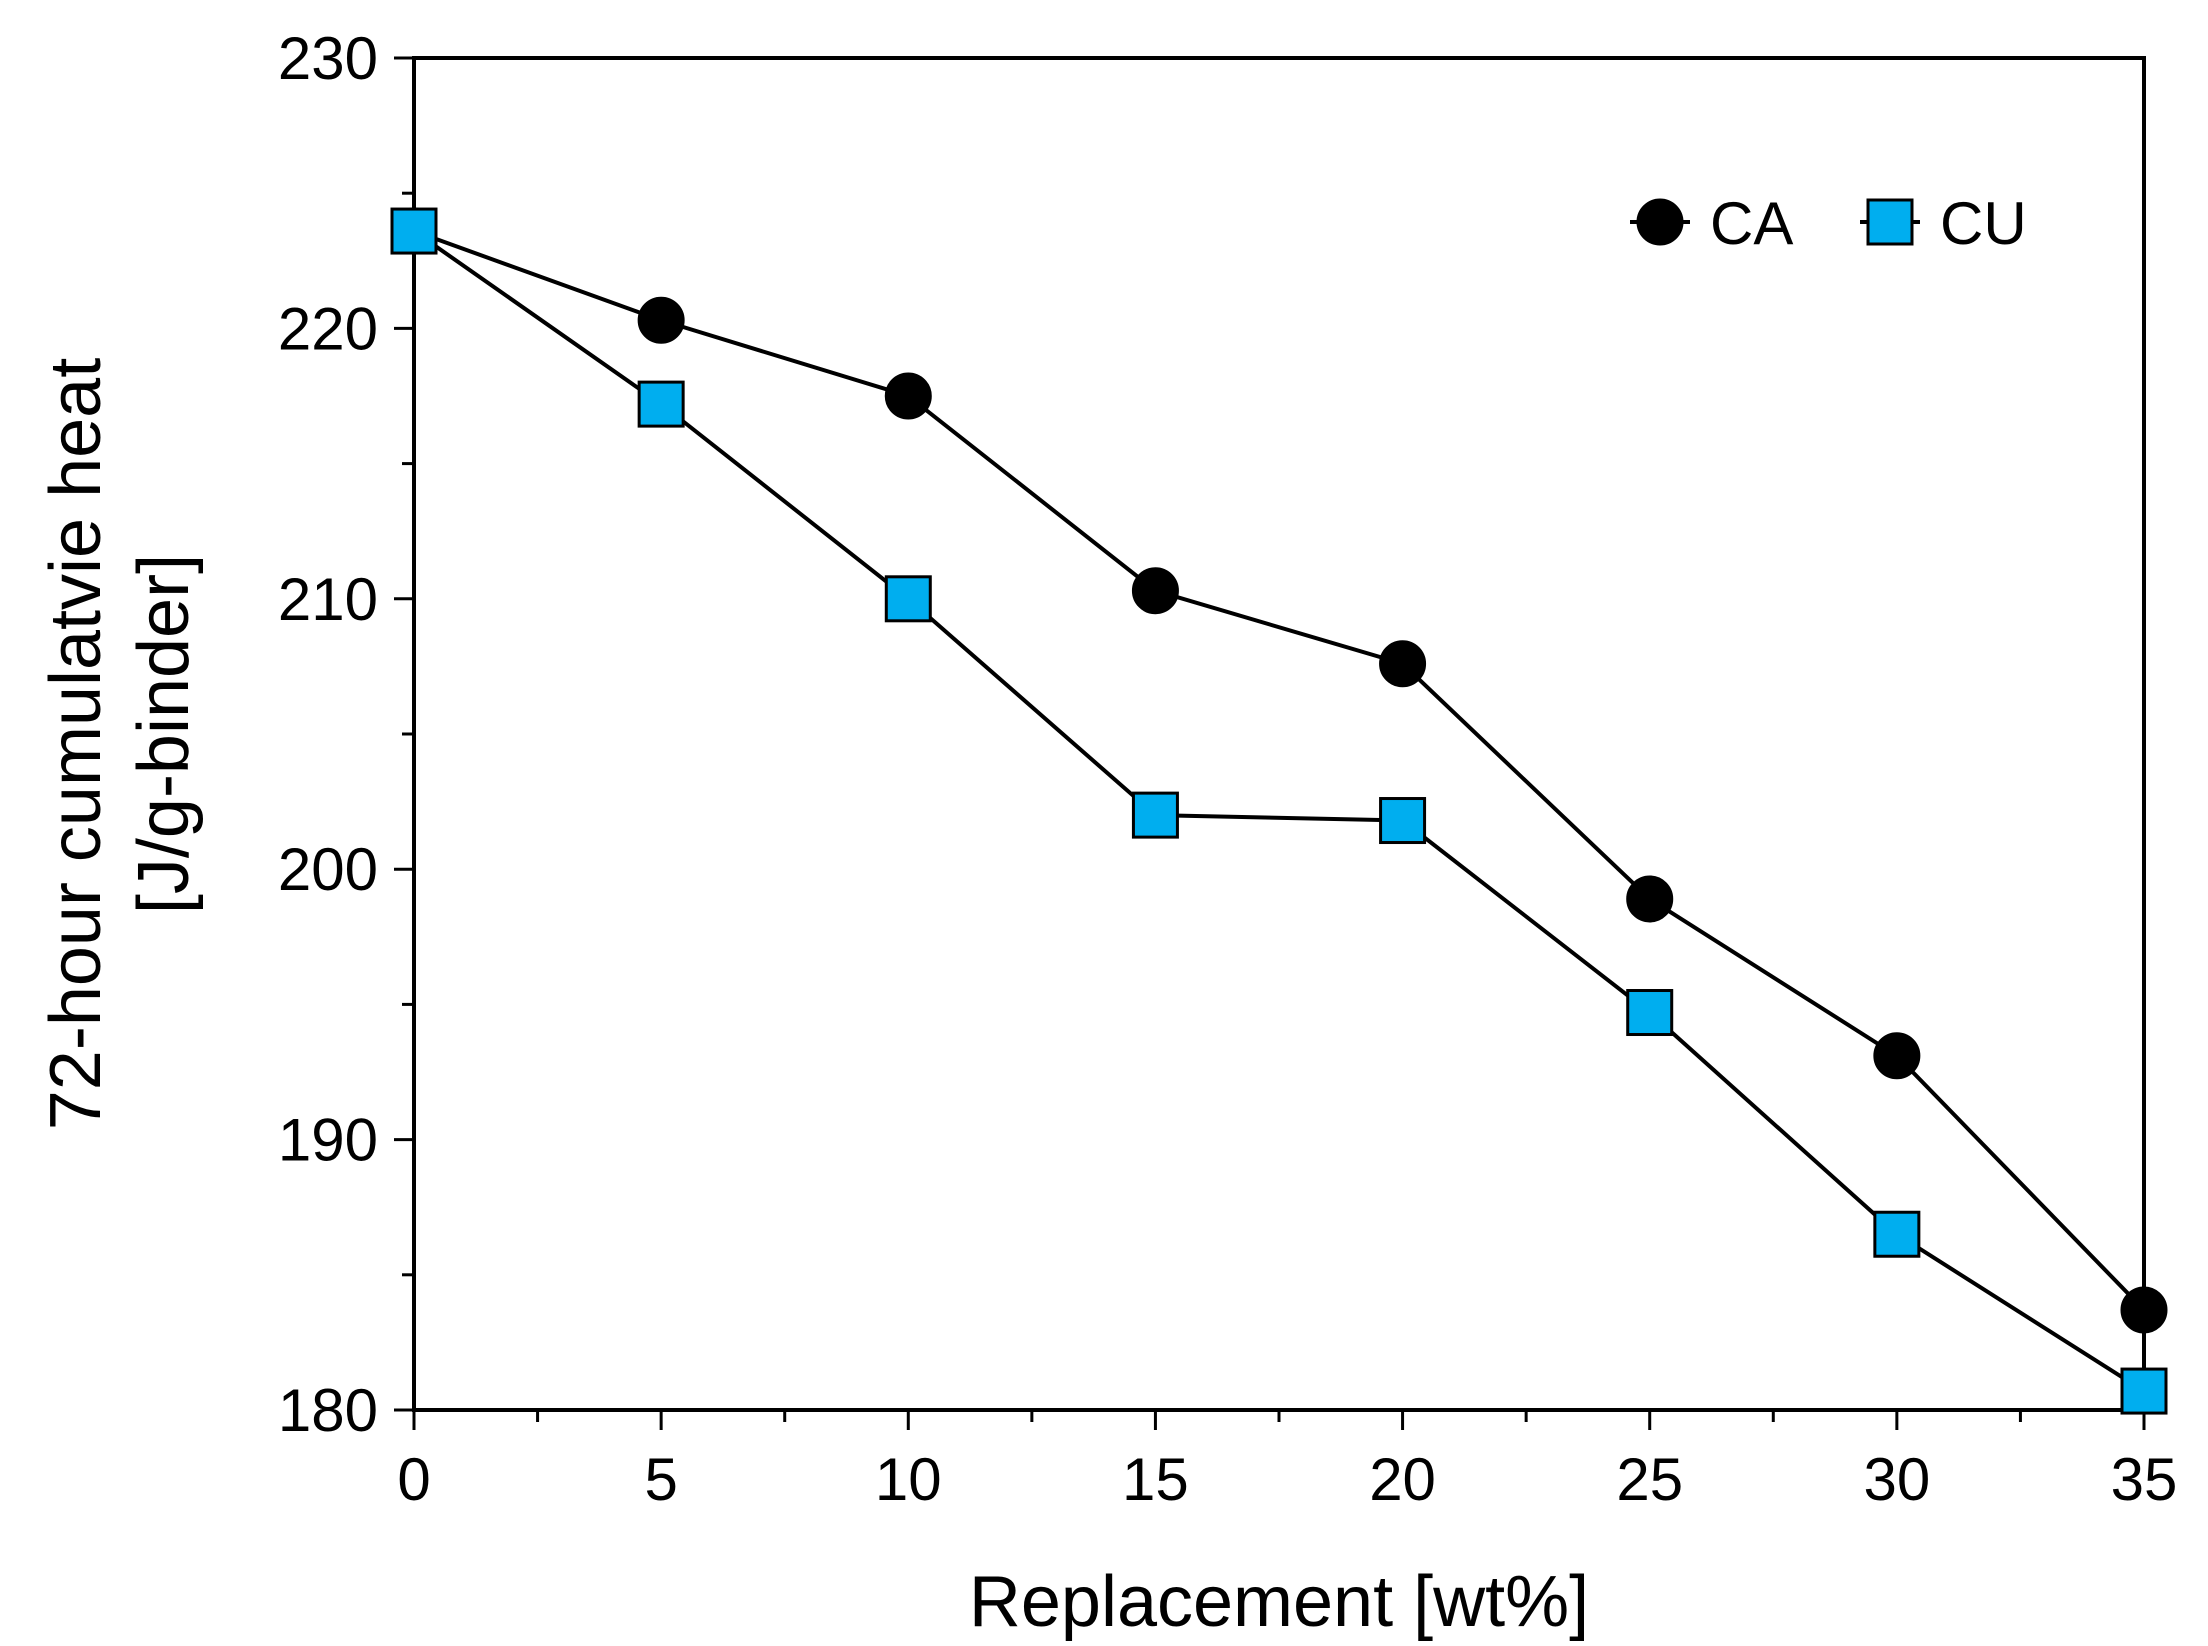  I want to click on y-tick-label: 230, so click(328, 58).